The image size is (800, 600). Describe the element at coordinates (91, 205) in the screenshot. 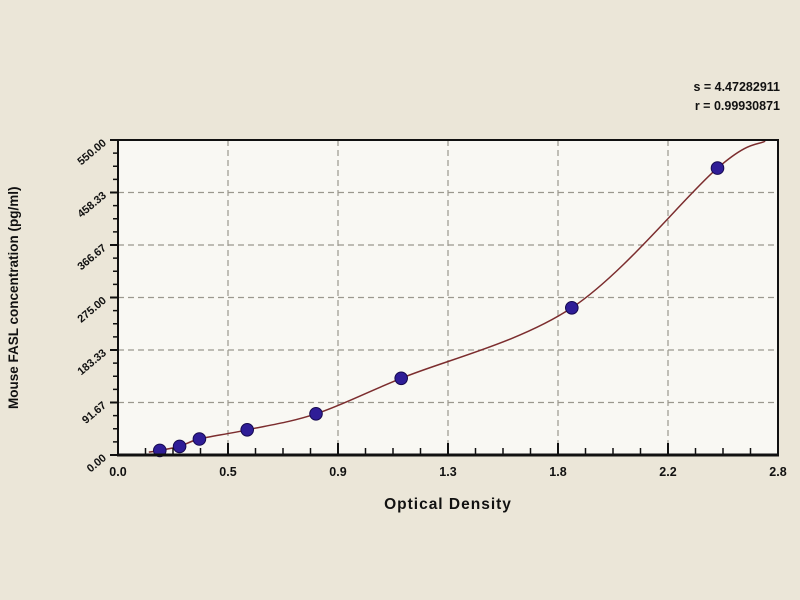

I see `y-tick-label: 458.33` at that location.